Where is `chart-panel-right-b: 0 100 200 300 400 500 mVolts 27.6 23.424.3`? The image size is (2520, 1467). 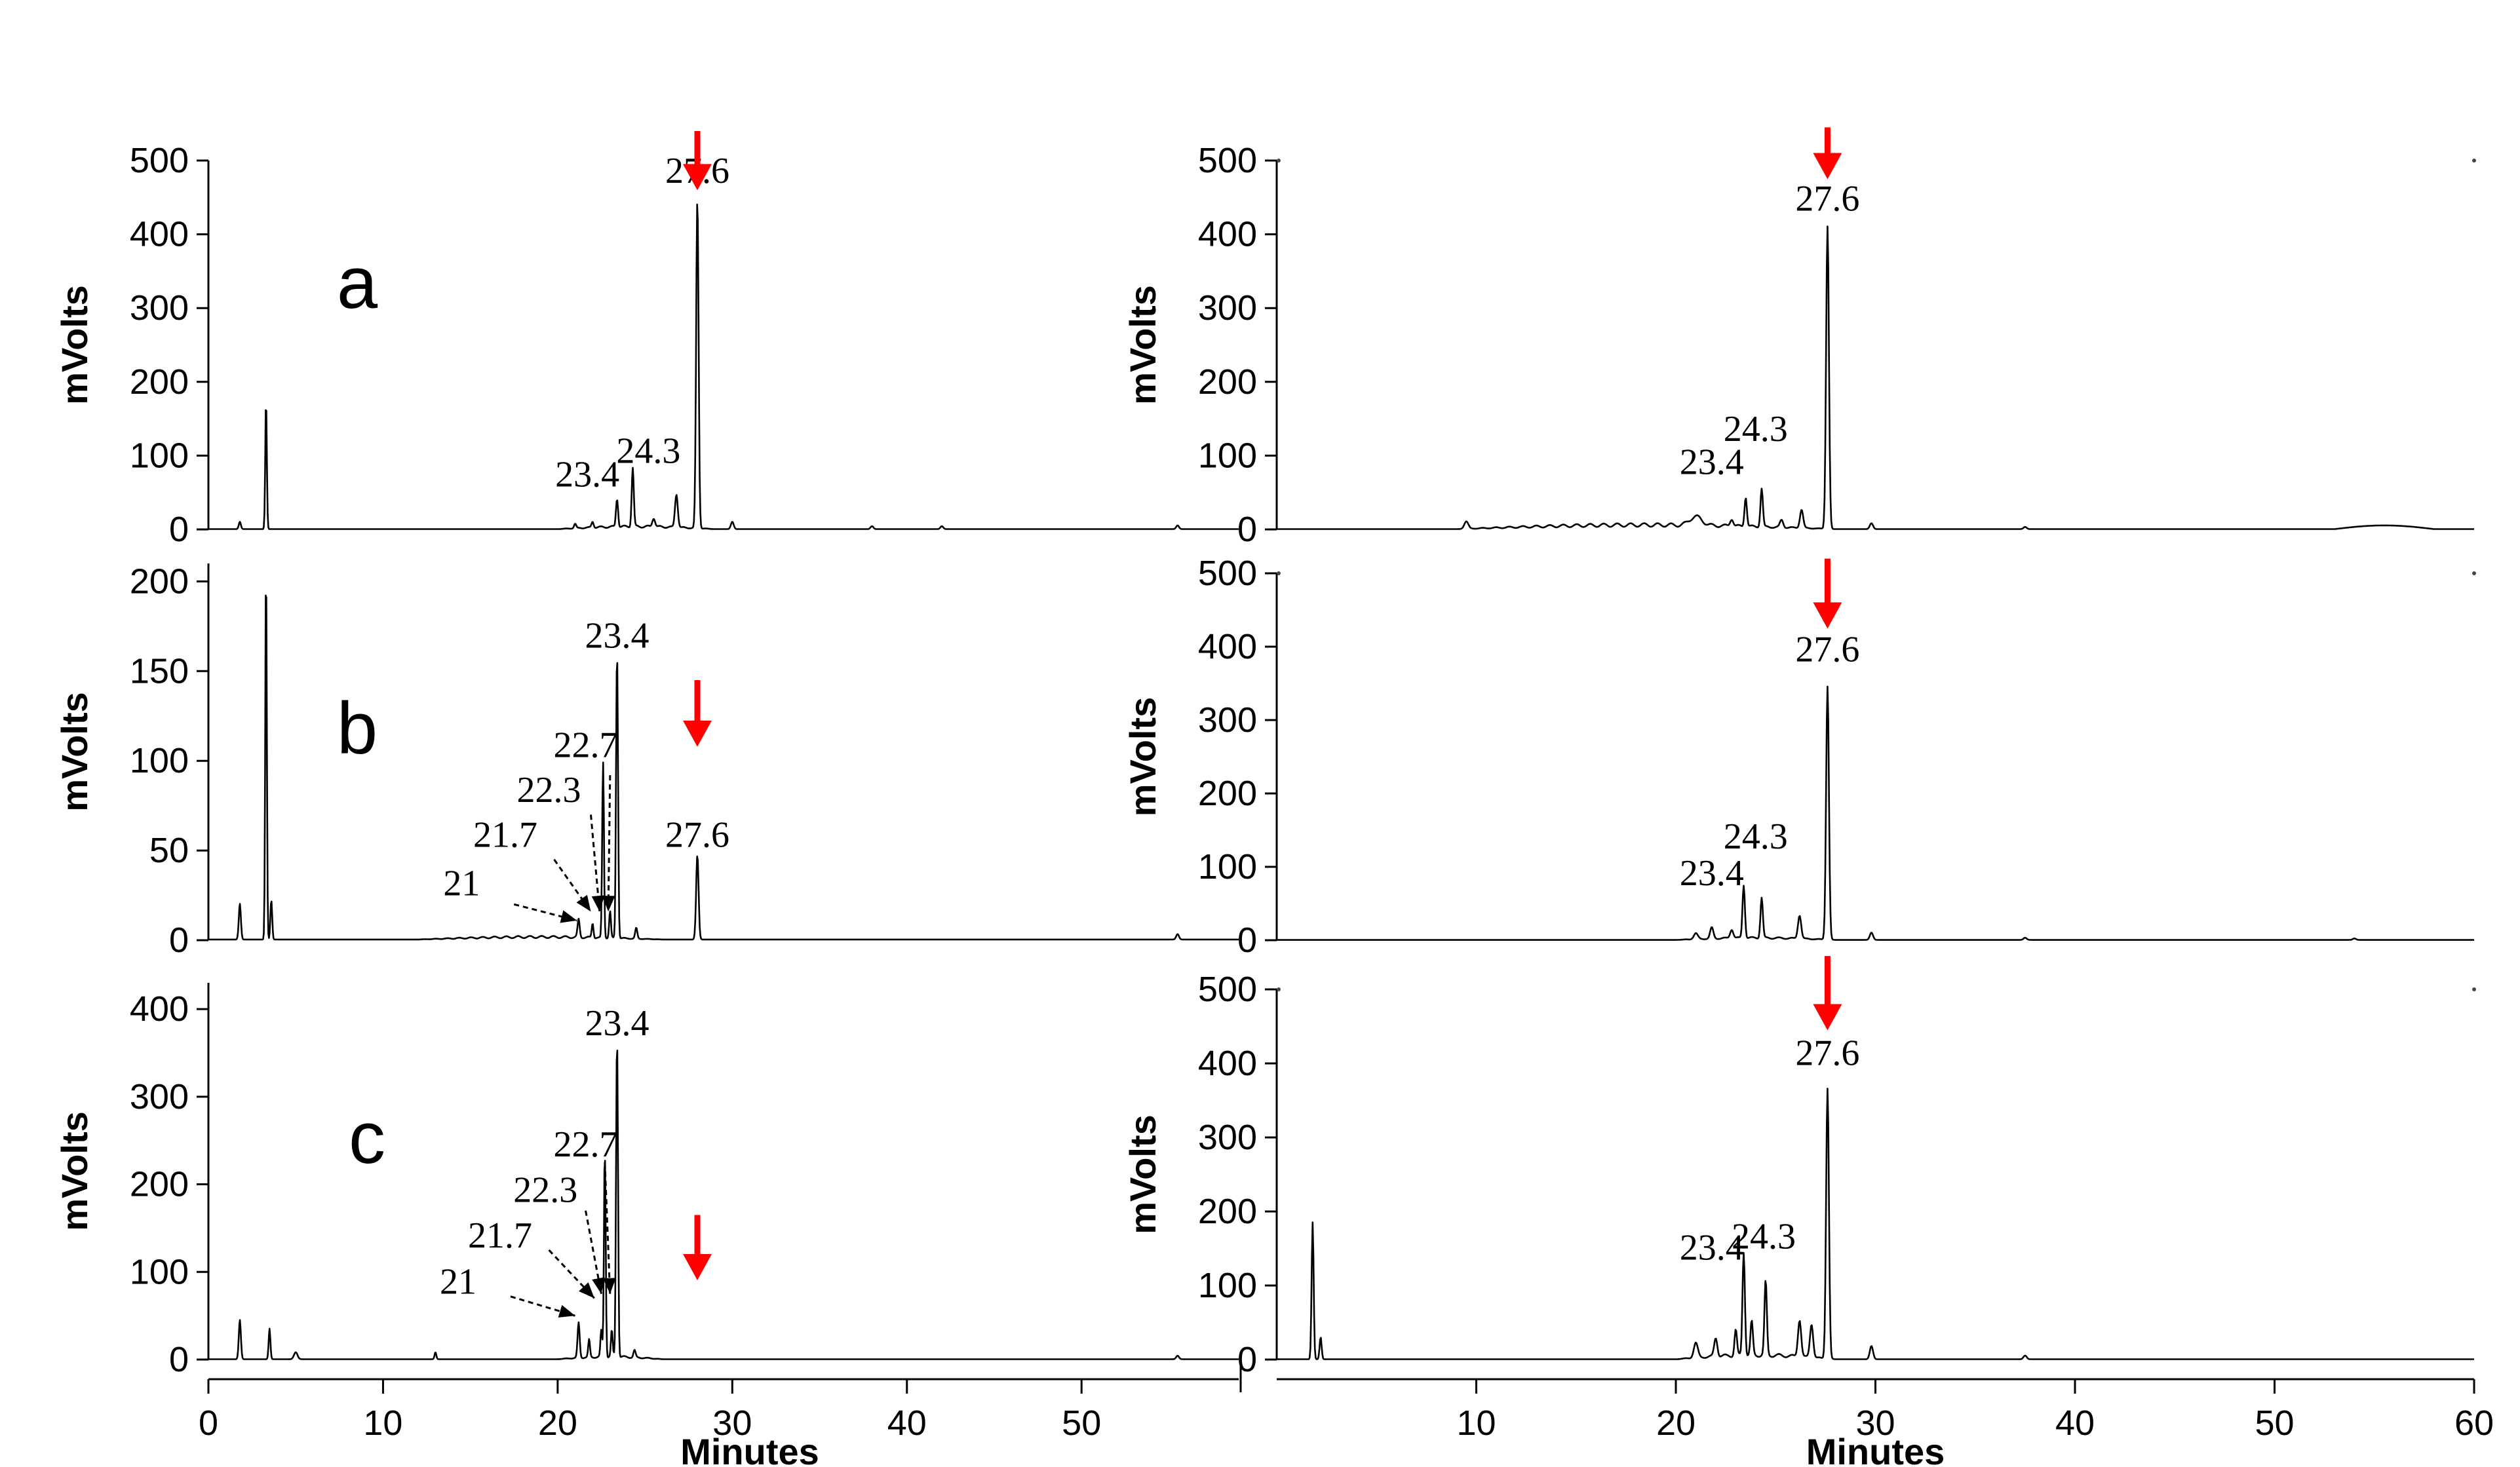 chart-panel-right-b: 0 100 200 300 400 500 mVolts 27.6 23.424.3 is located at coordinates (1799, 757).